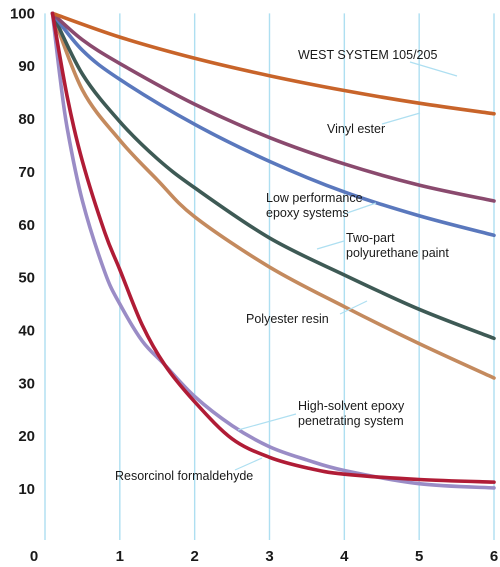 This screenshot has height=567, width=500. I want to click on series-annotation-label: High-solvent epoxy, so click(351, 406).